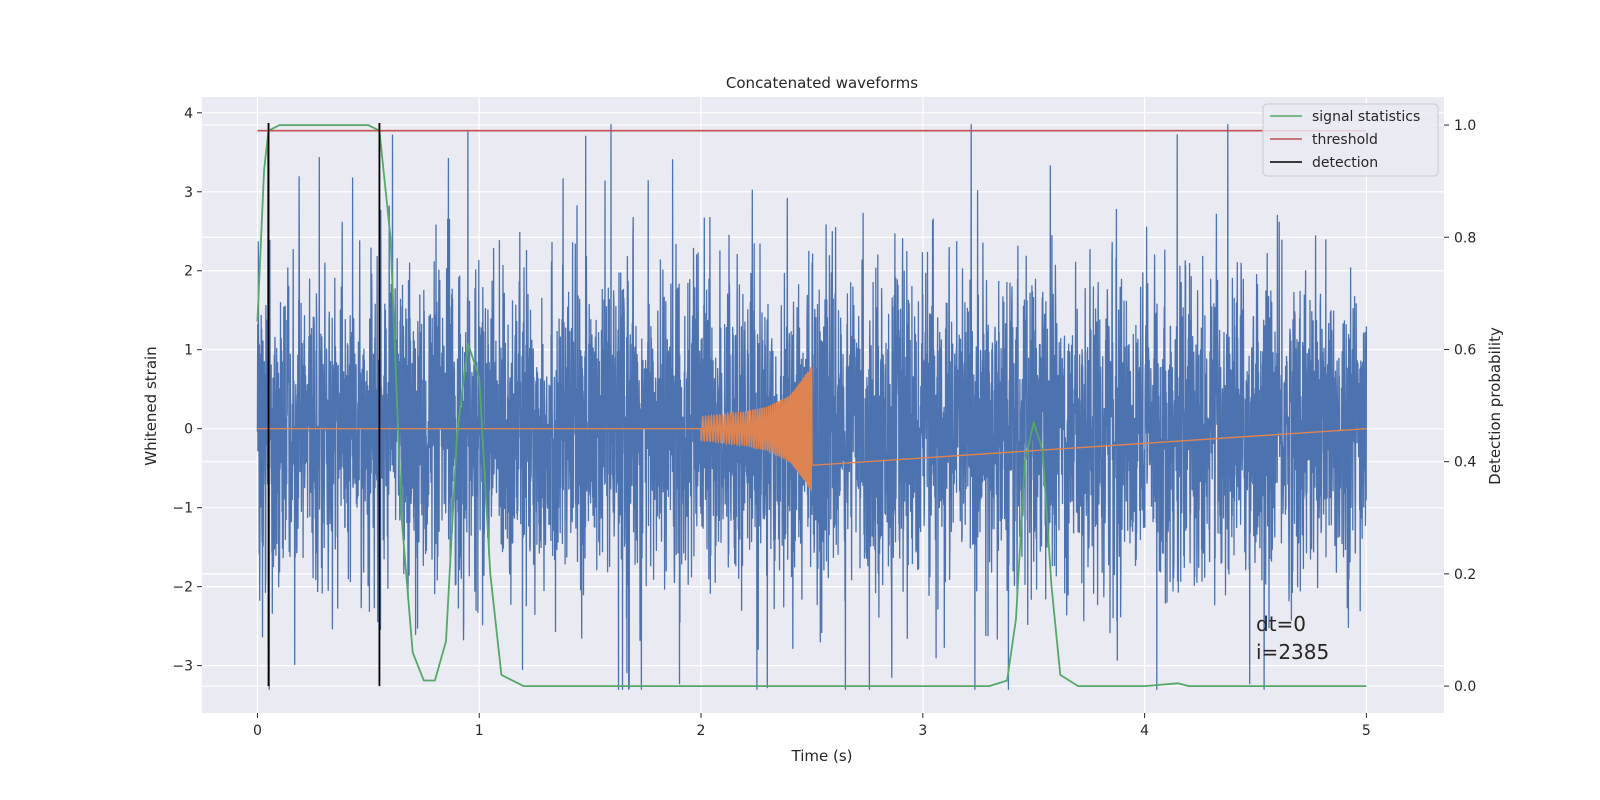  What do you see at coordinates (188, 114) in the screenshot?
I see `y-tick-label: 4` at bounding box center [188, 114].